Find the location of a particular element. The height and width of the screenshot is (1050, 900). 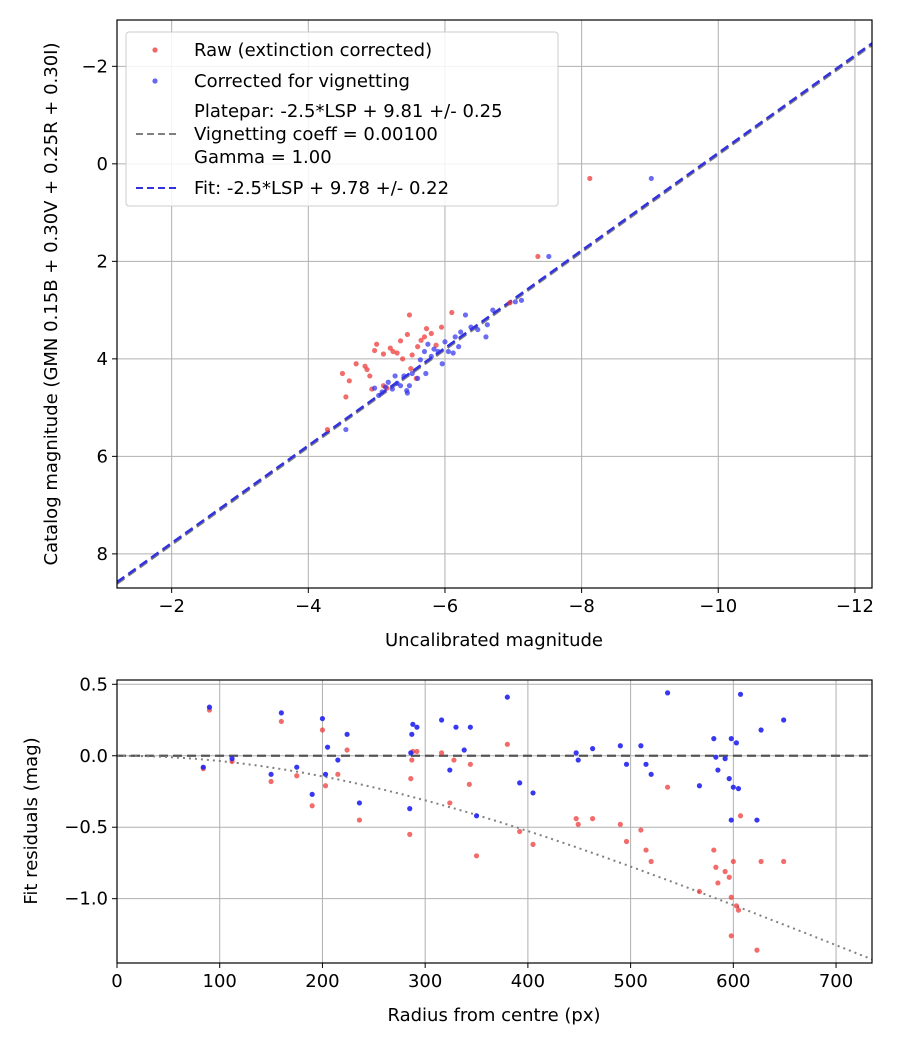

x-tick-label: 0 is located at coordinates (116, 981).